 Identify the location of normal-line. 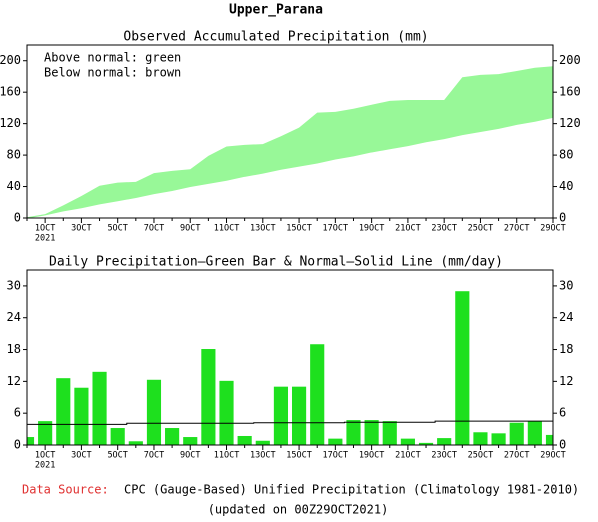
(290, 422).